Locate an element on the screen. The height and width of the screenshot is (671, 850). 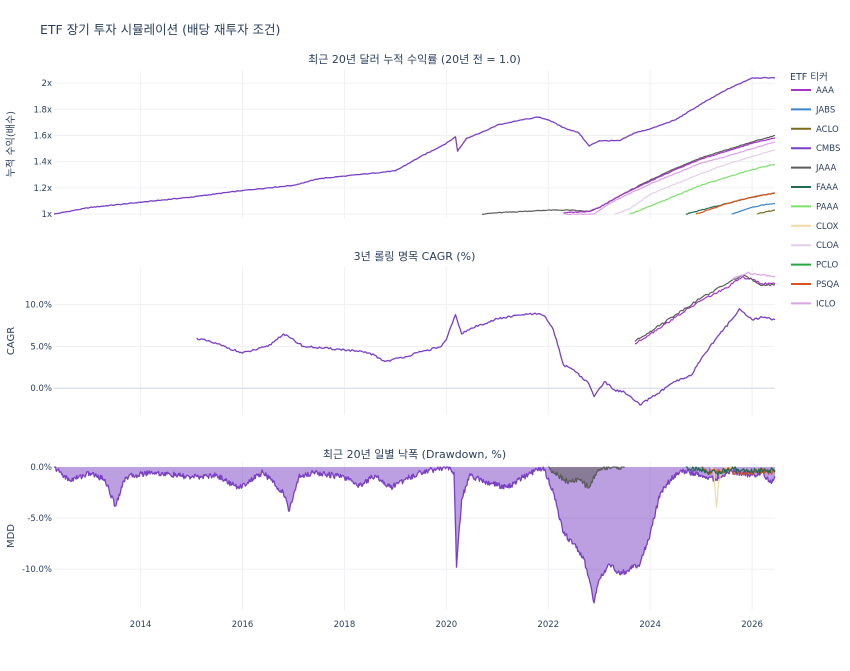
x-tick-label: 2020 is located at coordinates (447, 625).